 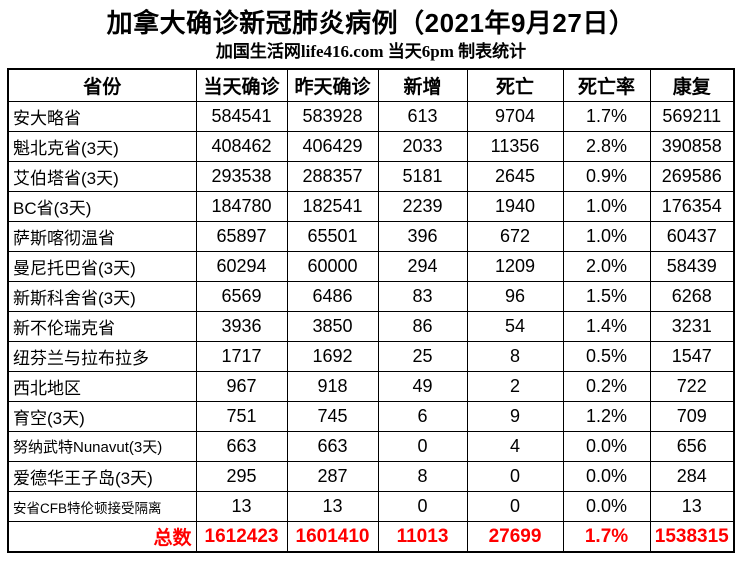 What do you see at coordinates (692, 476) in the screenshot?
I see `recovered-cell: 284` at bounding box center [692, 476].